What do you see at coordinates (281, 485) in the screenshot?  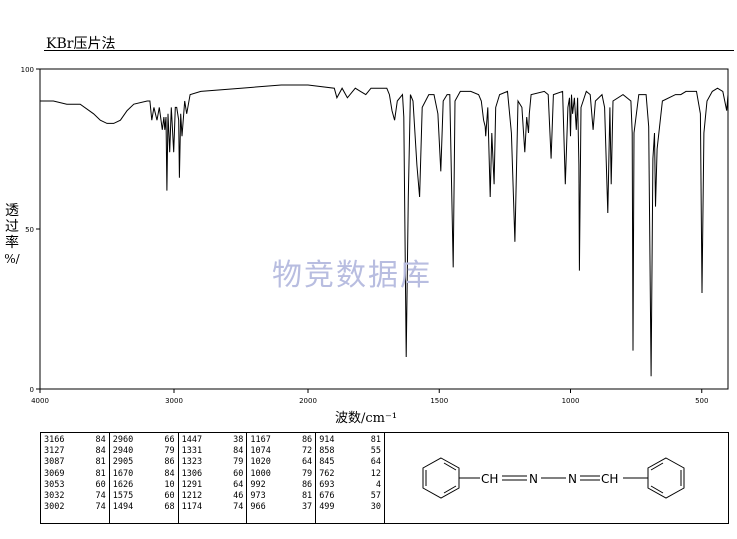 I see `peak-row: 992 86` at bounding box center [281, 485].